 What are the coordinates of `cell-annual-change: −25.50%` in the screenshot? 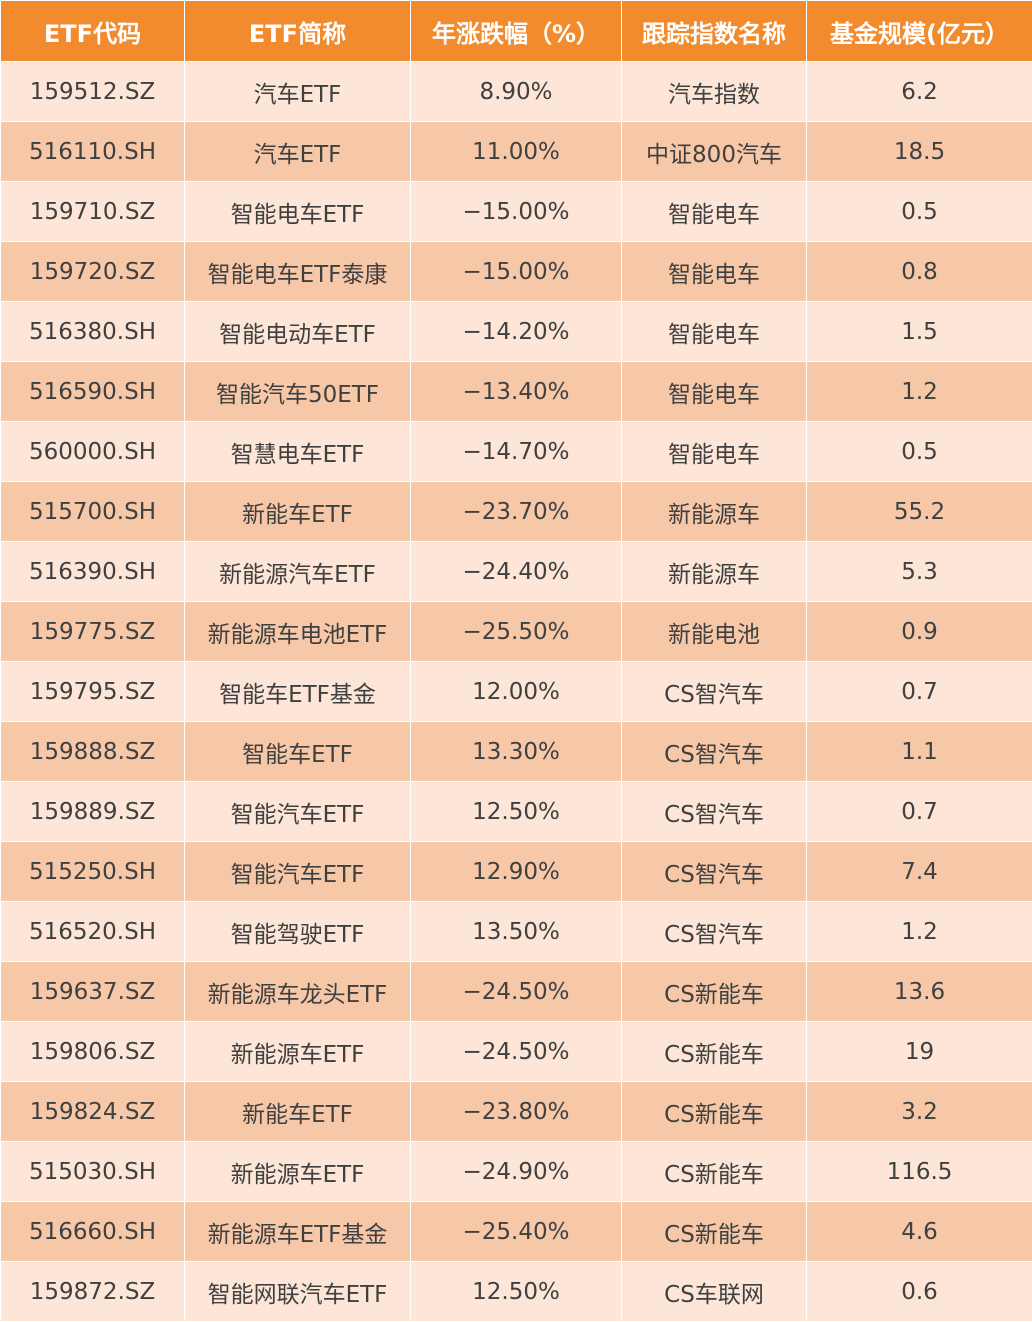 It's located at (516, 632).